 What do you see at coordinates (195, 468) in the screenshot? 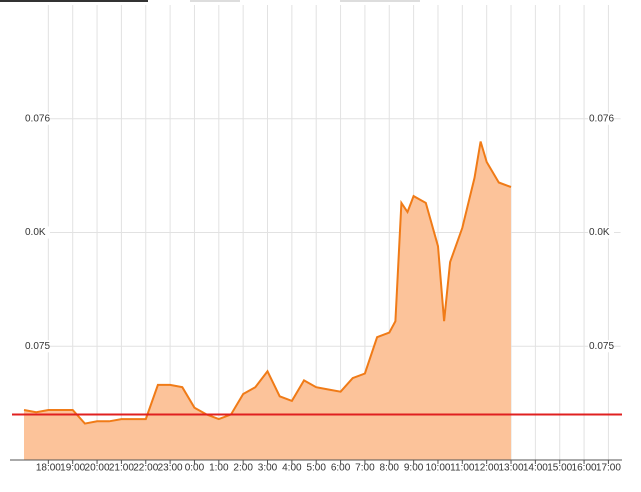
I see `x-tick-label: 0:00` at bounding box center [195, 468].